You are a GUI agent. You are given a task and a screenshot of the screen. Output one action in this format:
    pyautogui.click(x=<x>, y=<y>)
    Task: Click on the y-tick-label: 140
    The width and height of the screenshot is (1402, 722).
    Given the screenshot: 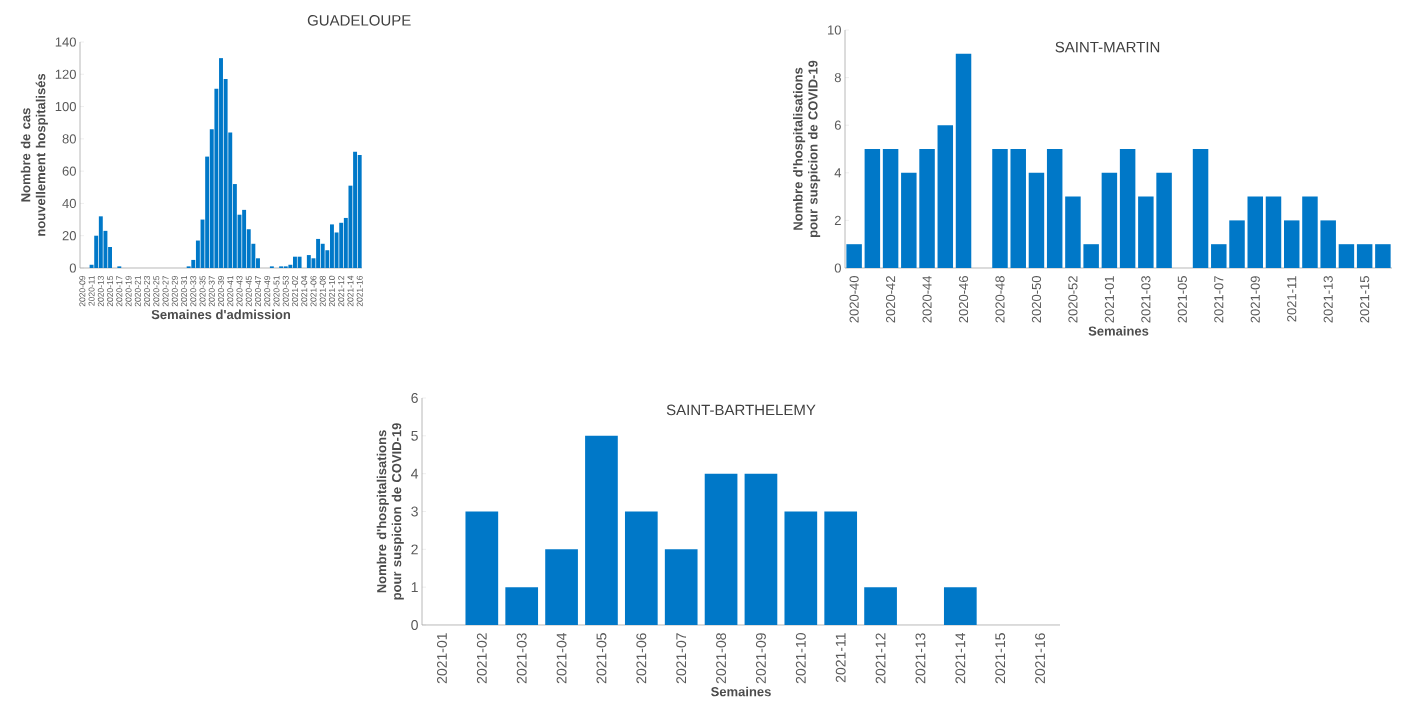 What is the action you would take?
    pyautogui.click(x=65, y=42)
    